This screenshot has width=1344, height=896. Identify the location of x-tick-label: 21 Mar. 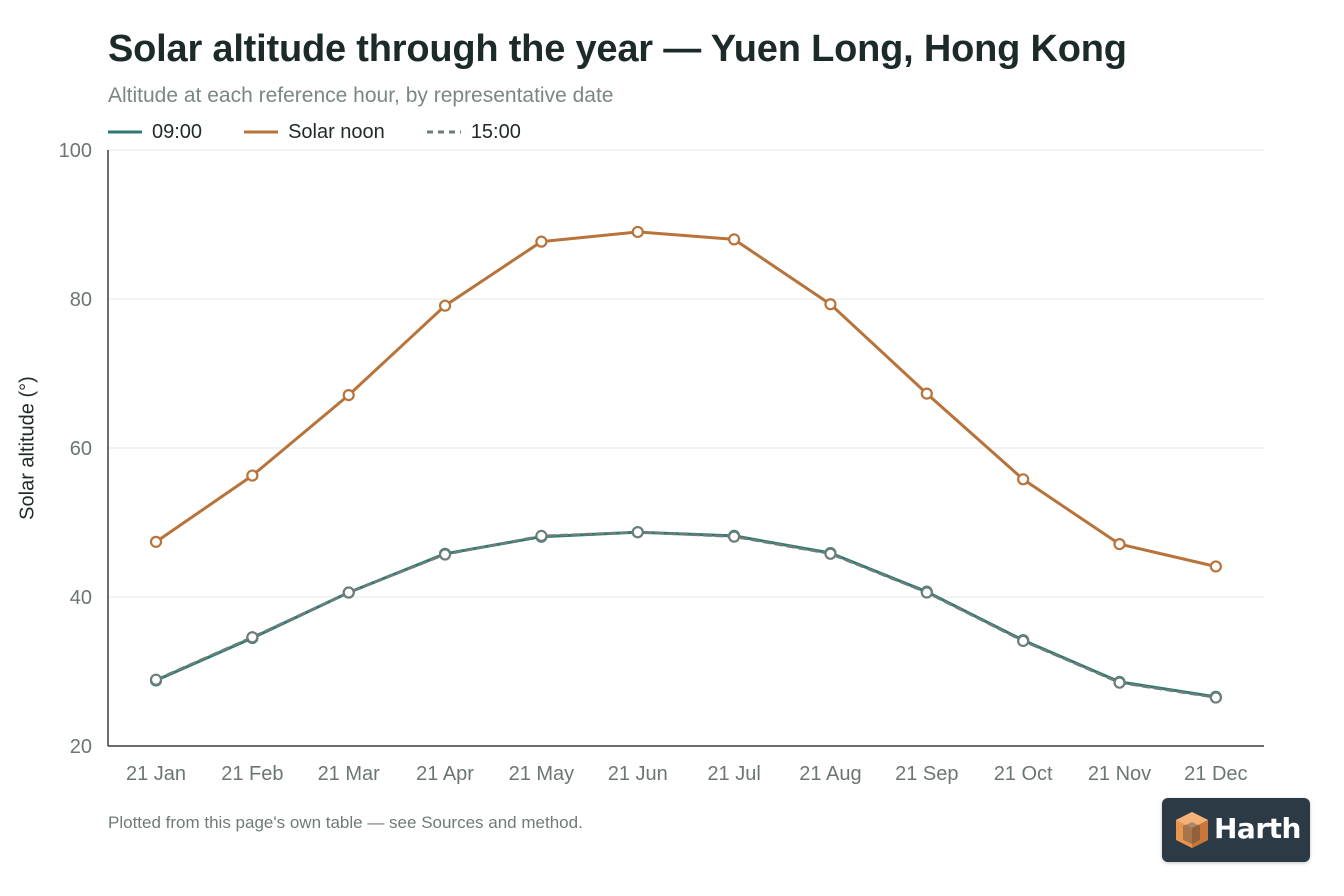
(349, 774).